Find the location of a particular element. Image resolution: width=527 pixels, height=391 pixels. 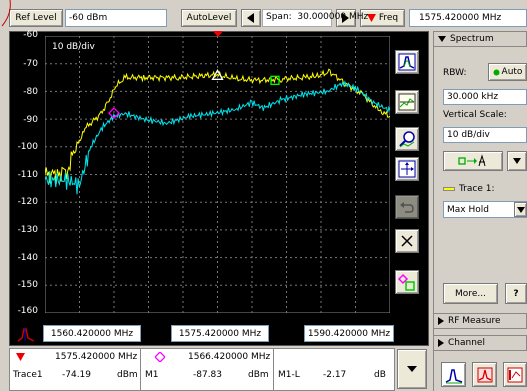

persistence-mode-icon is located at coordinates (515, 374).